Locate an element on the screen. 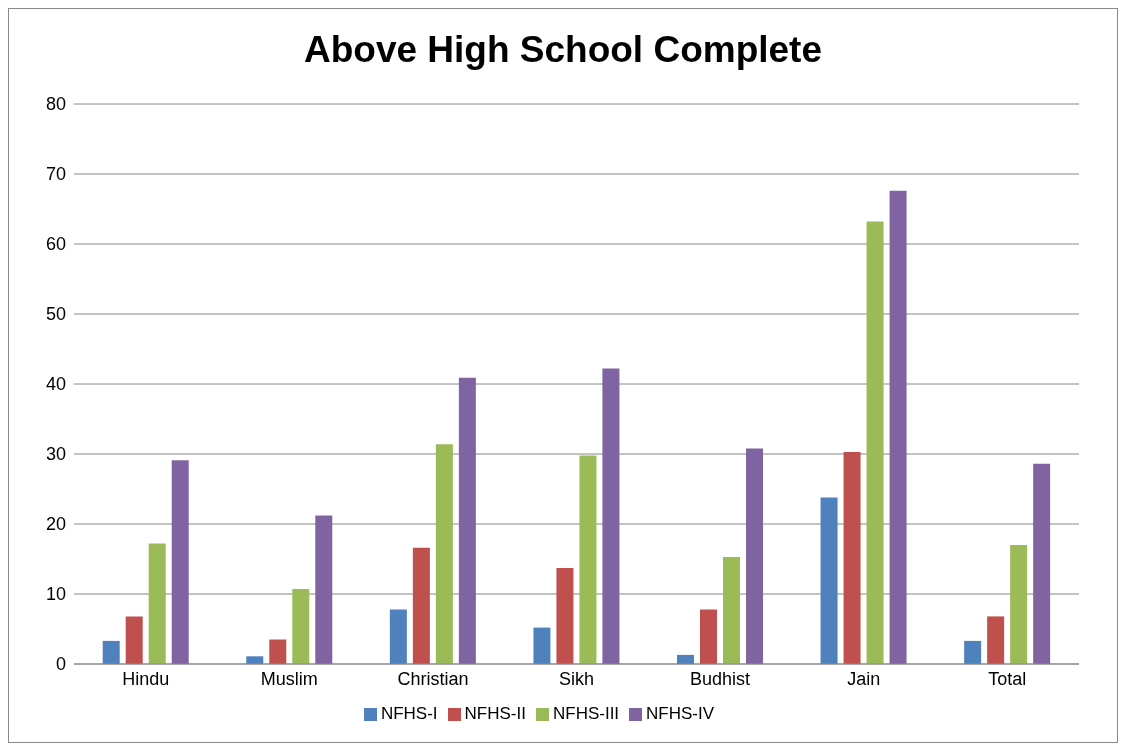 Image resolution: width=1128 pixels, height=753 pixels. x-tick-label: Muslim is located at coordinates (289, 678).